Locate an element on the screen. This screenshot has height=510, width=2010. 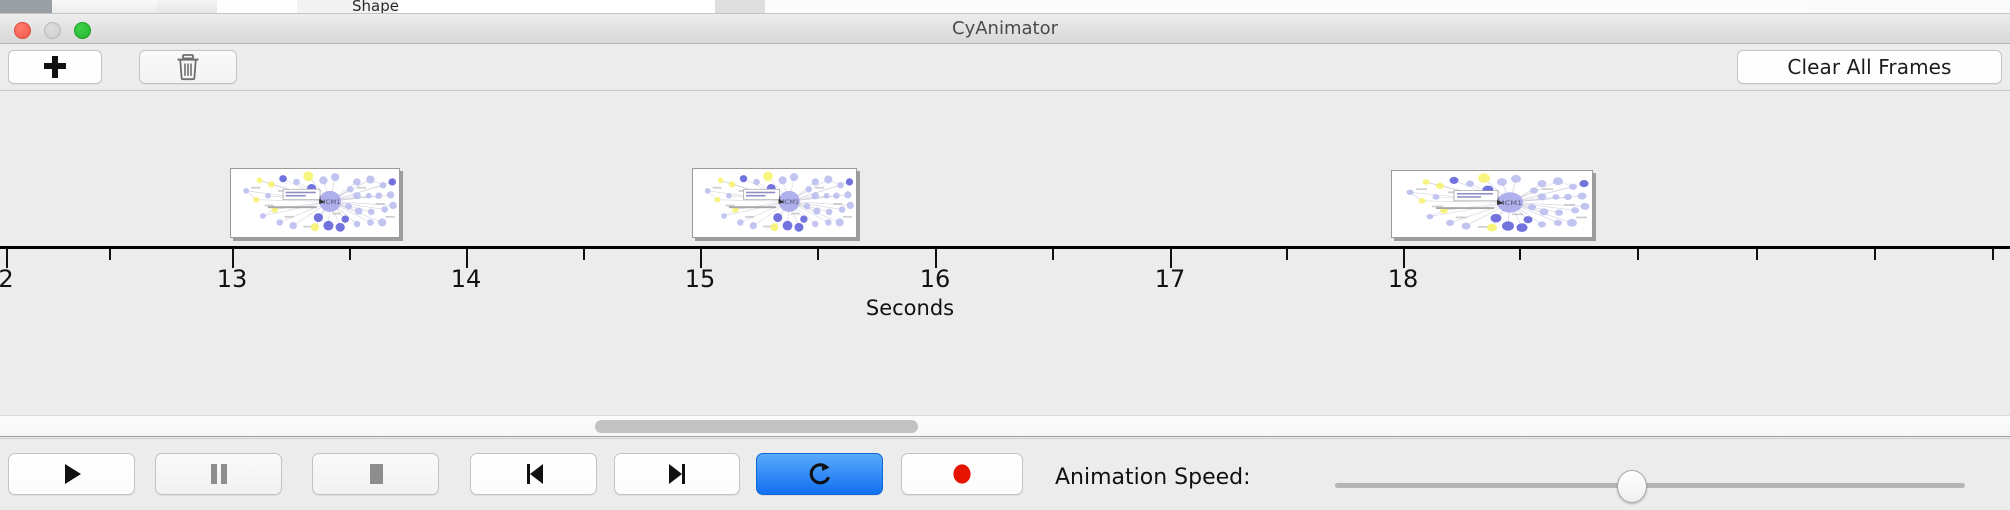
skip-start-icon is located at coordinates (534, 474).